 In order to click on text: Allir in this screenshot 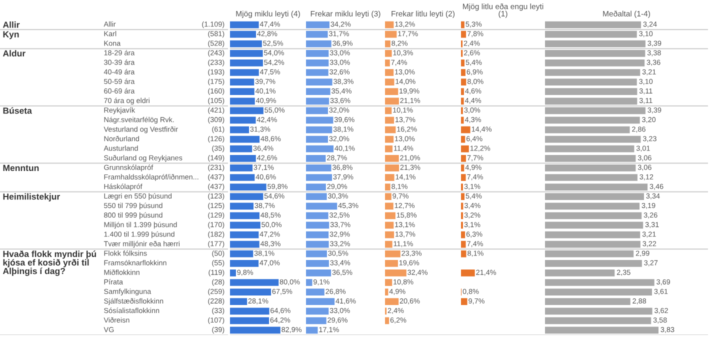, I will do `click(11, 24)`.